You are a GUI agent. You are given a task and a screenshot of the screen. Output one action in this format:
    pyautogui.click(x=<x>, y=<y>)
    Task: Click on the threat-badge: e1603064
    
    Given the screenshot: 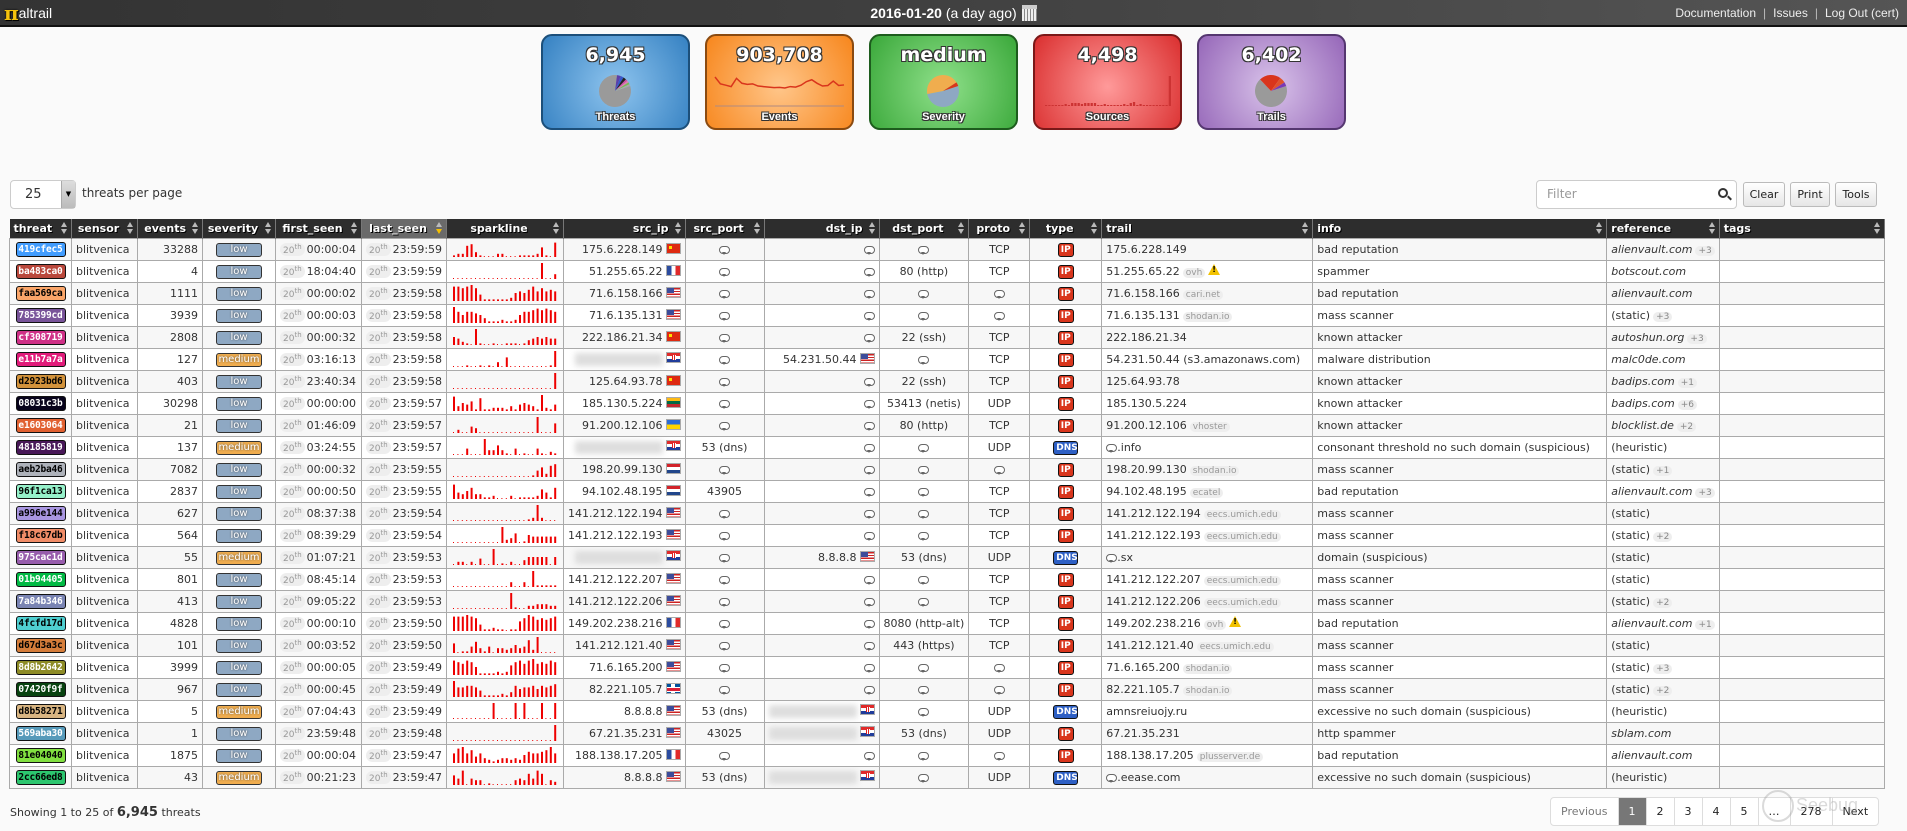 What is the action you would take?
    pyautogui.click(x=40, y=425)
    